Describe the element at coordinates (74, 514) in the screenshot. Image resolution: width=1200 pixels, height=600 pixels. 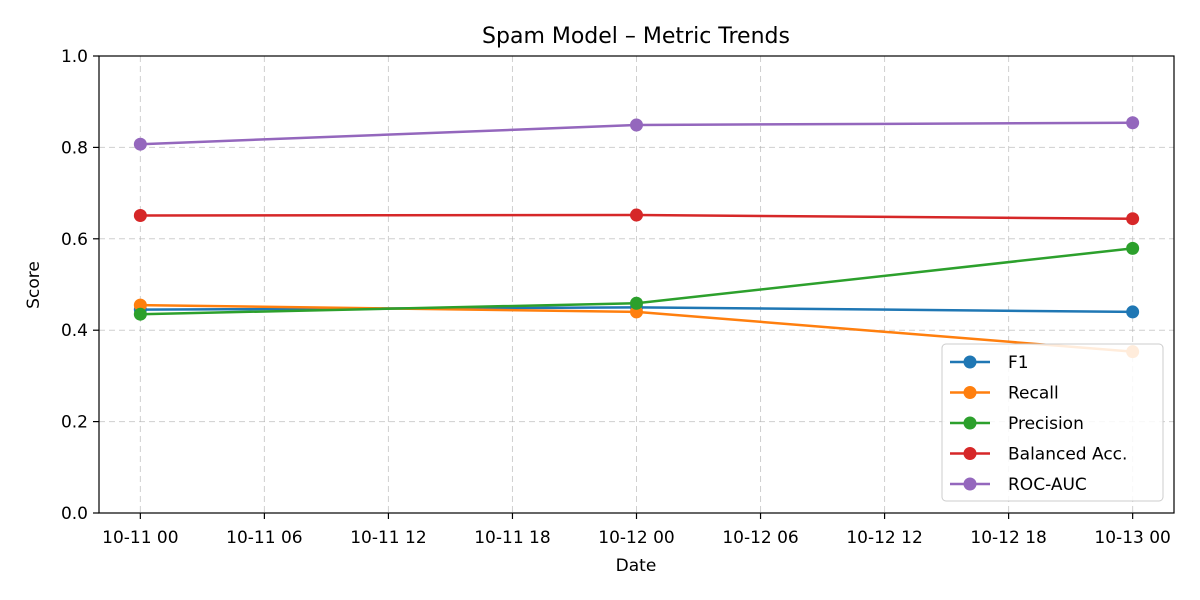
I see `y-tick-label: 0.0` at that location.